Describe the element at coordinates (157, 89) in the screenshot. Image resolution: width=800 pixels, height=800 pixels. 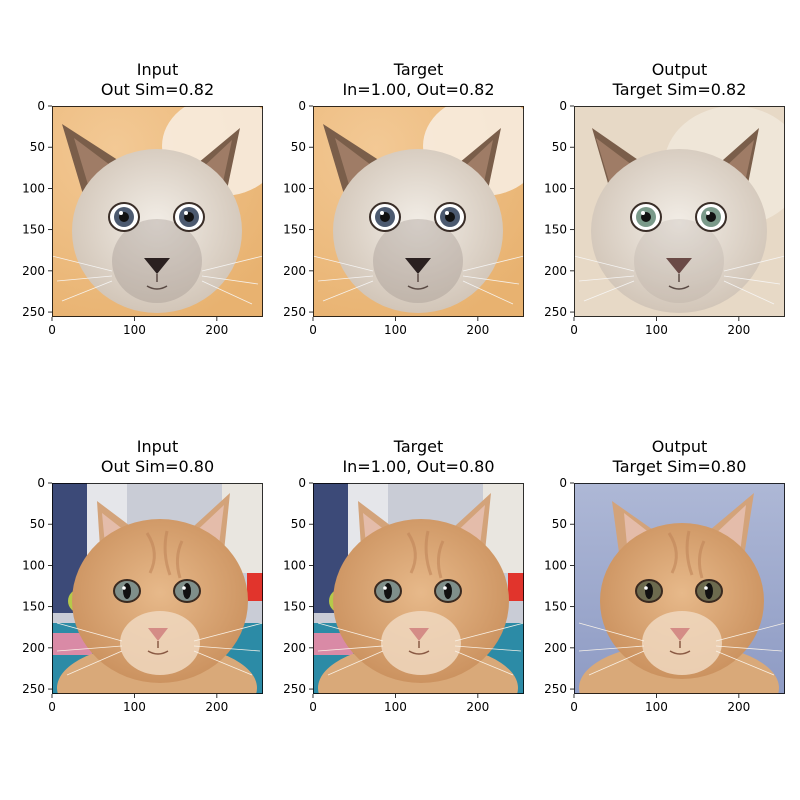
I see `panel-title-line2: Out Sim=0.82` at that location.